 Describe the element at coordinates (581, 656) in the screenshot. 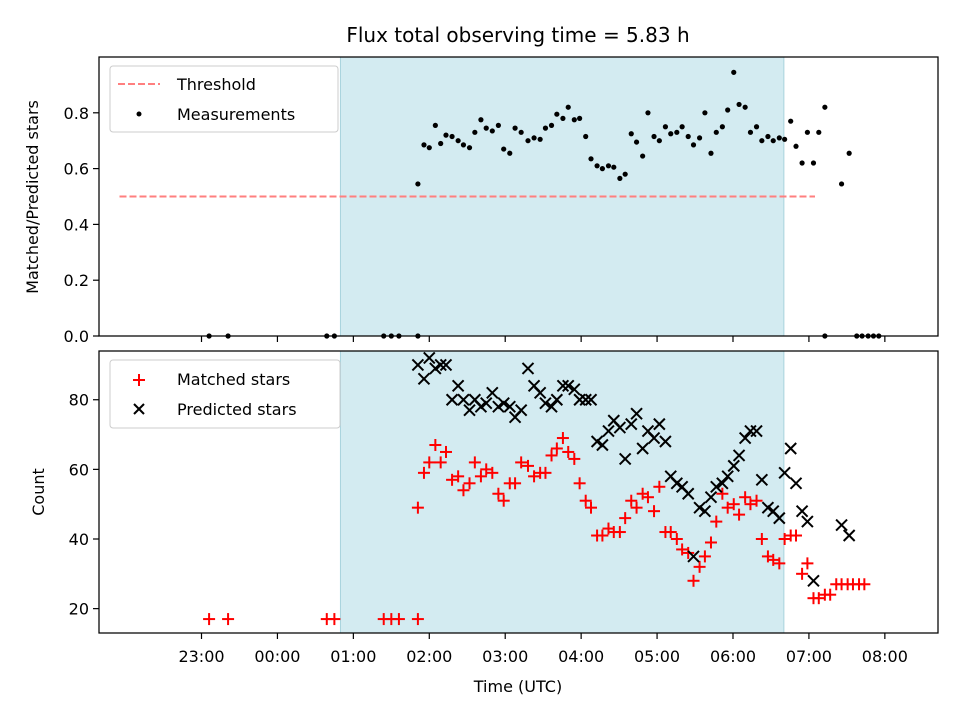

I see `x-tick-label: 04:00` at that location.